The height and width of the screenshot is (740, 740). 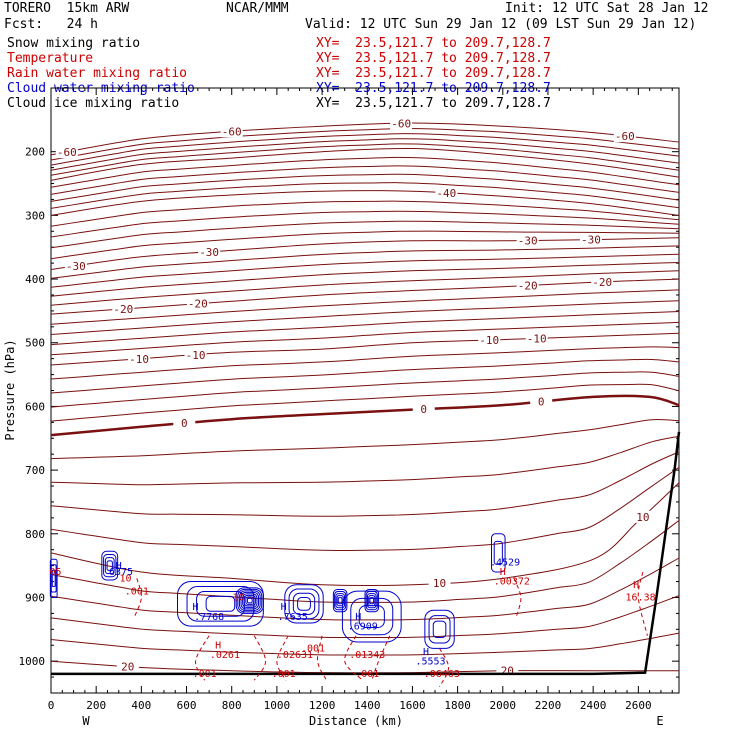 I want to click on legend-snow-xy: XY= 23.5,121.7 to 209.7,128.7, so click(x=433, y=43).